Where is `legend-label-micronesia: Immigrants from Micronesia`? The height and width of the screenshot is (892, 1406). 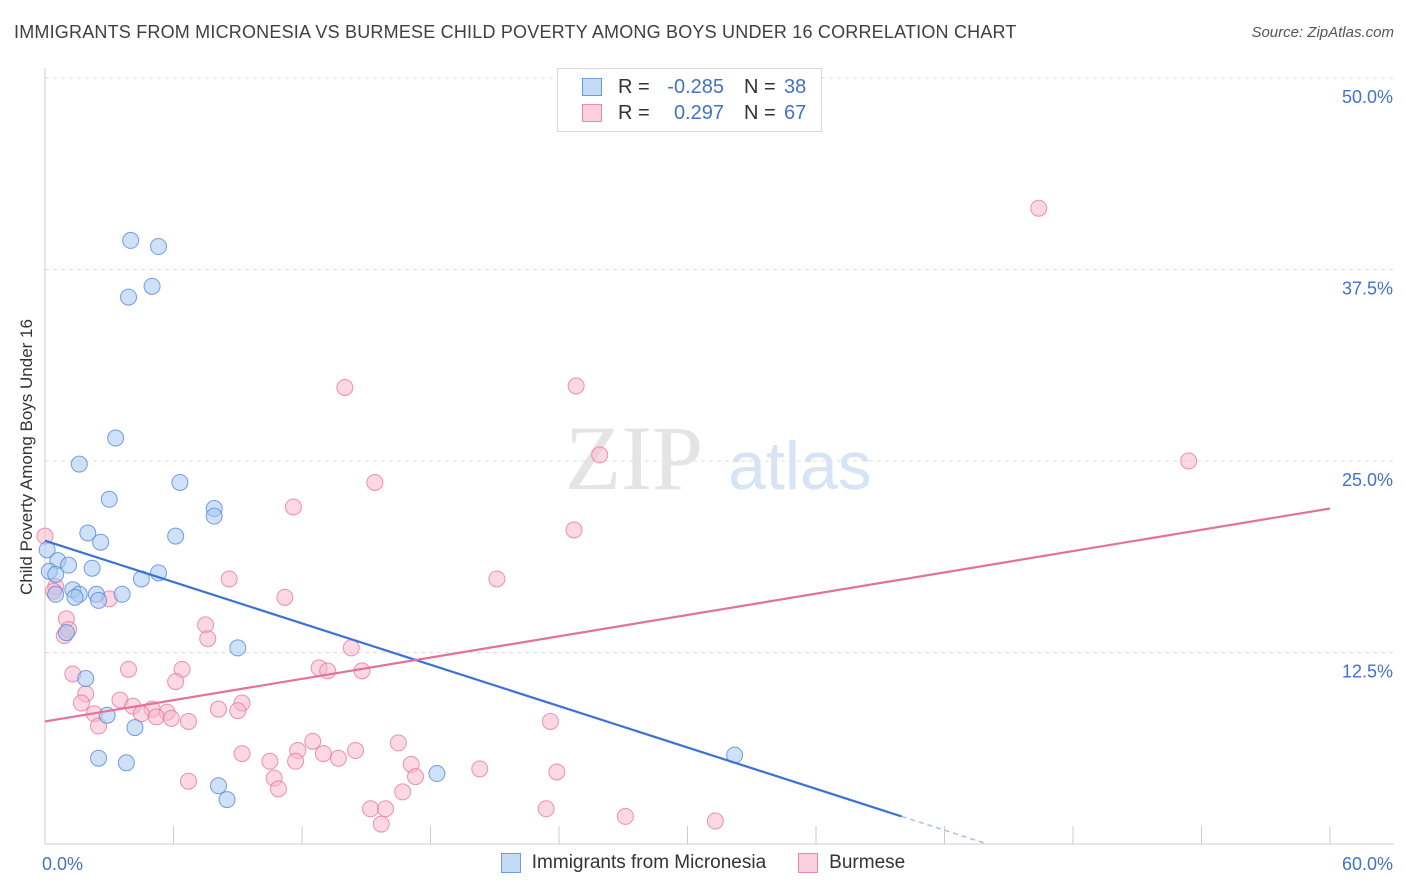 legend-label-micronesia: Immigrants from Micronesia is located at coordinates (649, 862).